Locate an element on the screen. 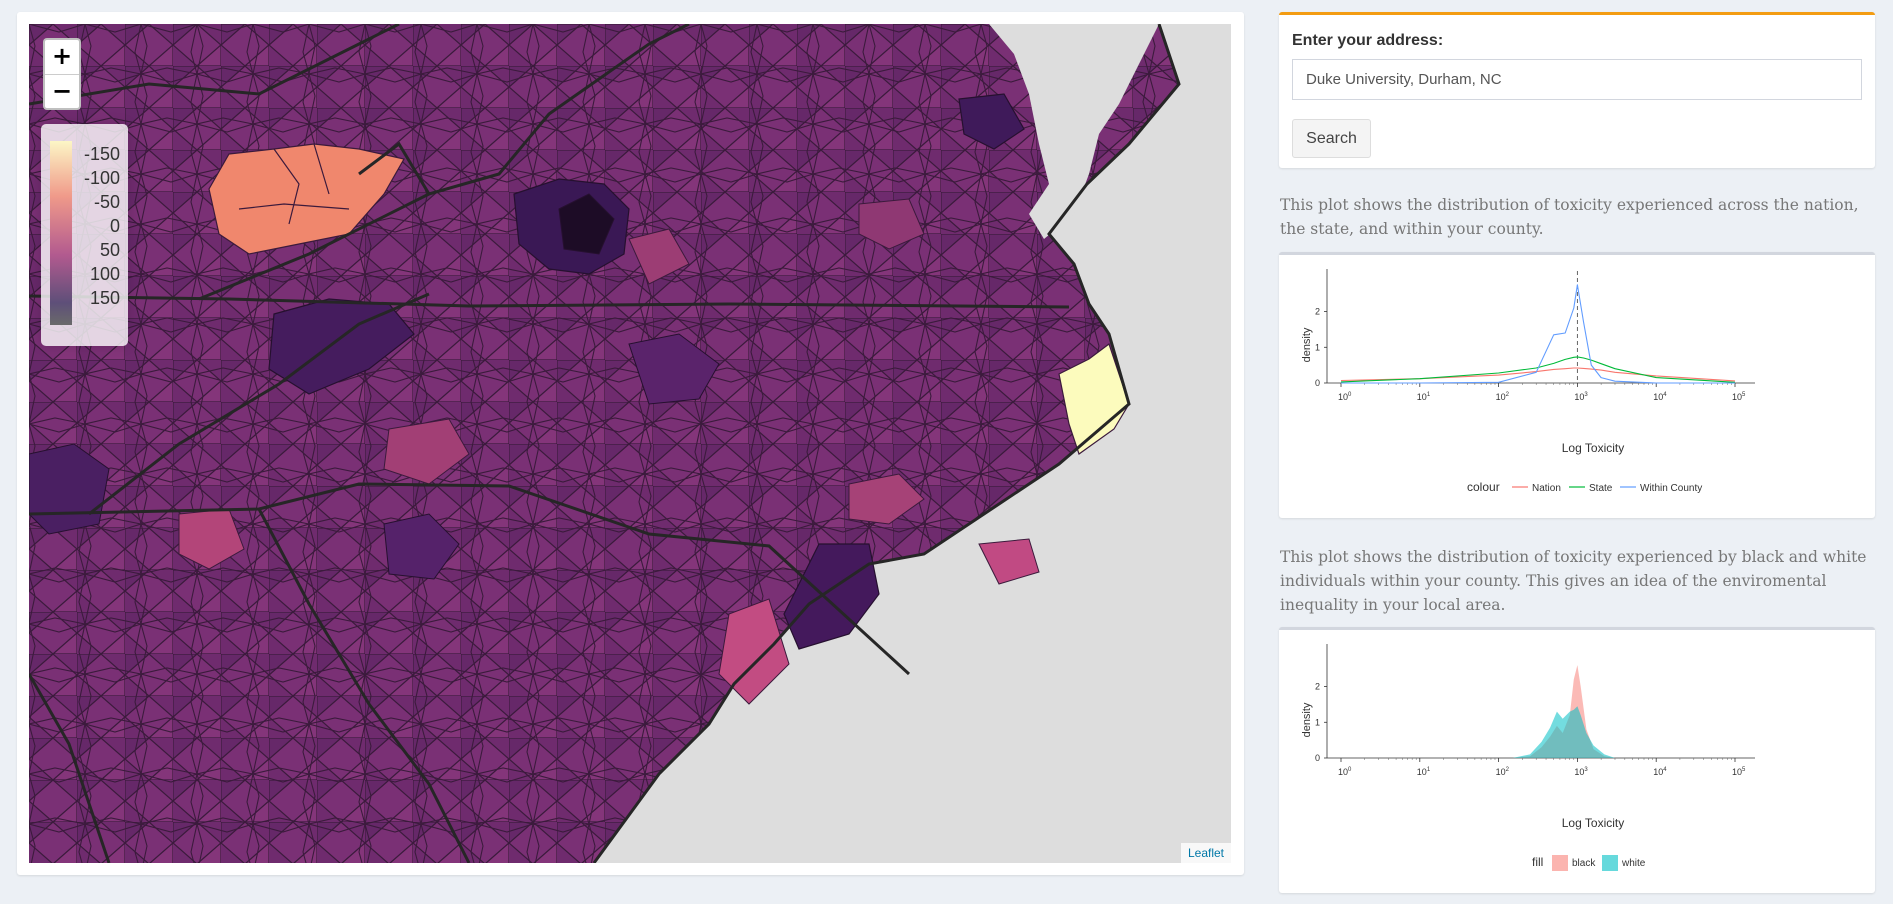 The image size is (1893, 904). legend-label: 150 is located at coordinates (104, 298).